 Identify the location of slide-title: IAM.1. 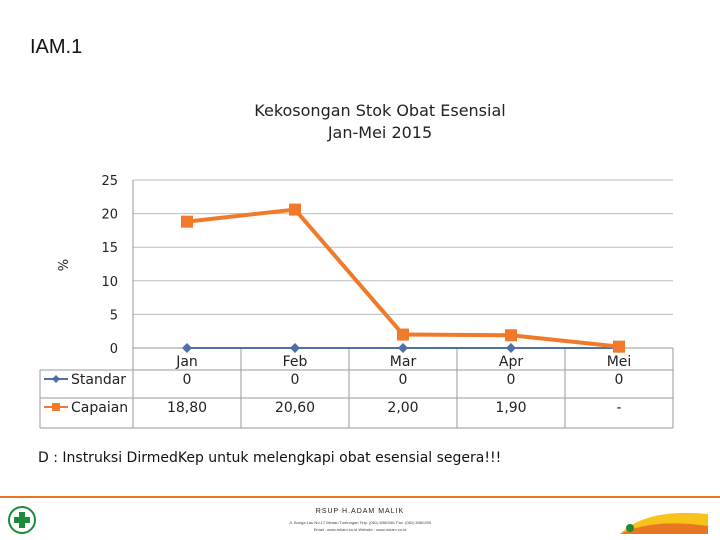
(56, 47).